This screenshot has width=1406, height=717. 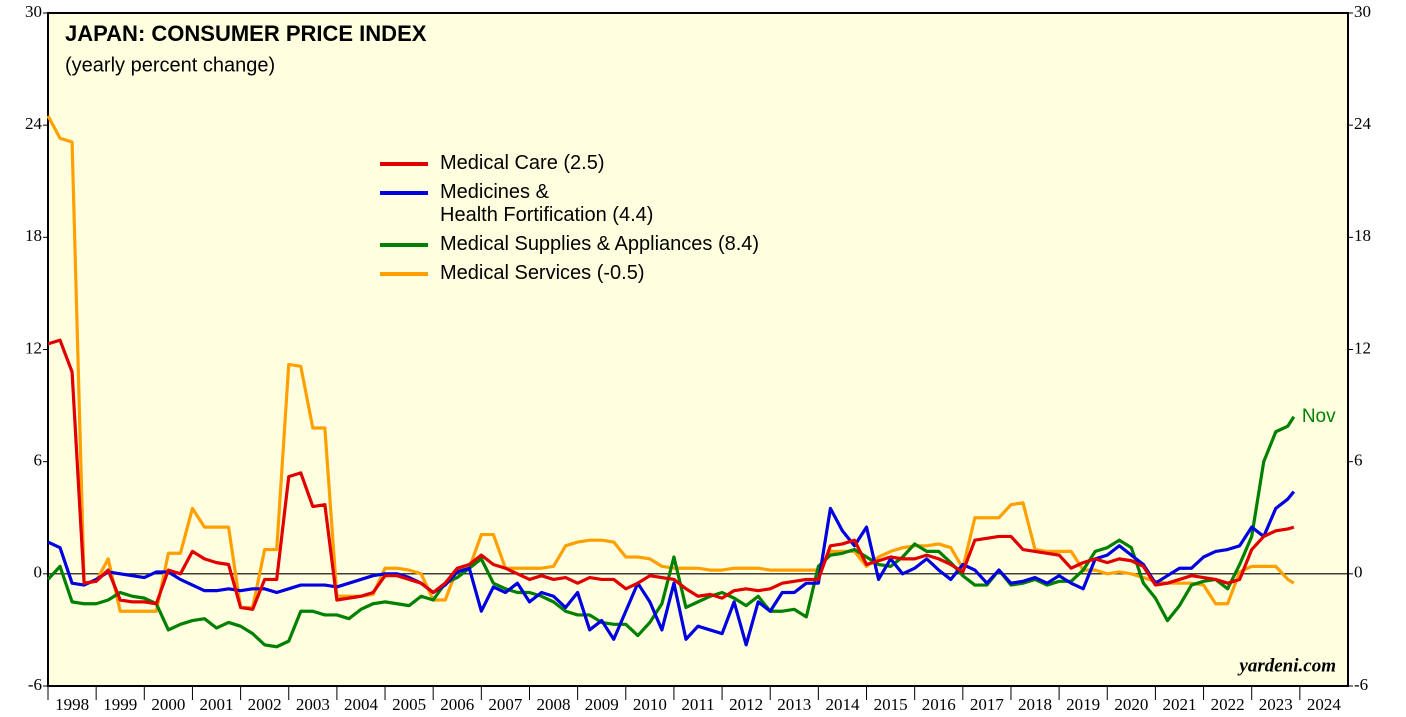 What do you see at coordinates (1276, 704) in the screenshot?
I see `x-tick-label: 2023` at bounding box center [1276, 704].